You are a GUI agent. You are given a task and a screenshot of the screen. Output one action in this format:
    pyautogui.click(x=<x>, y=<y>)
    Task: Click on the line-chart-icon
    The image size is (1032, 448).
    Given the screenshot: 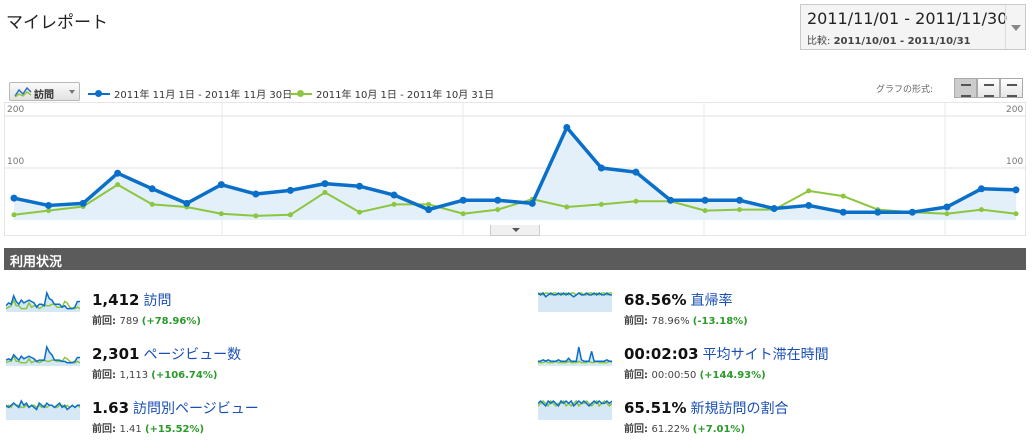 What is the action you would take?
    pyautogui.click(x=23, y=92)
    